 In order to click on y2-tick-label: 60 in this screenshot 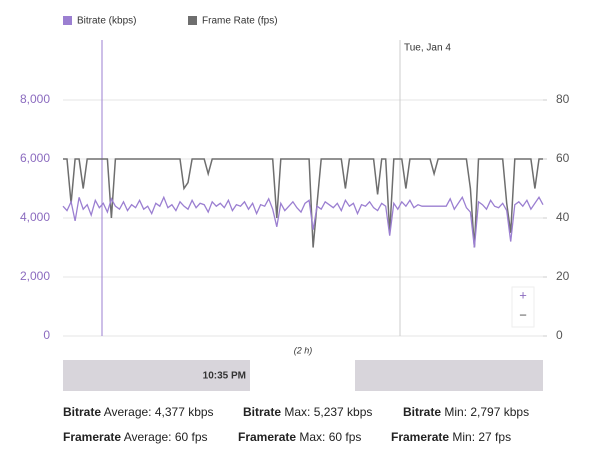, I will do `click(563, 158)`.